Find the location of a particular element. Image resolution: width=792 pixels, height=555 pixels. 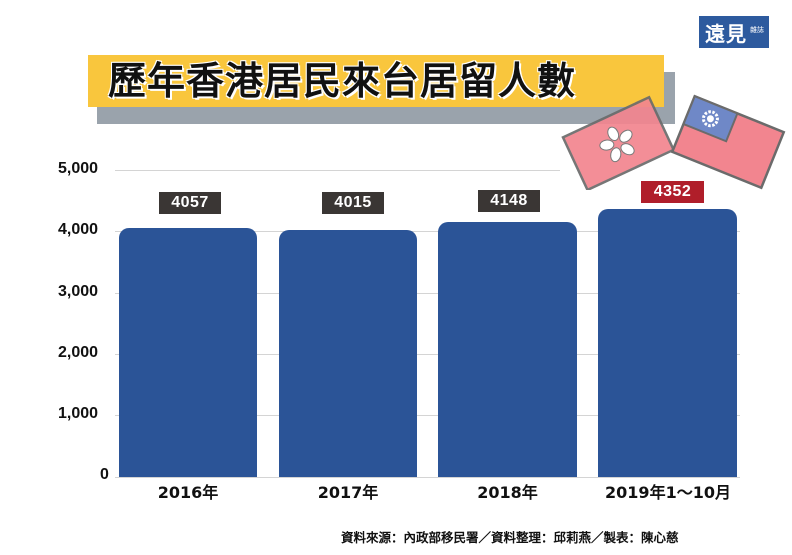

x-label-2019: 2019年1～10月 is located at coordinates (668, 492).